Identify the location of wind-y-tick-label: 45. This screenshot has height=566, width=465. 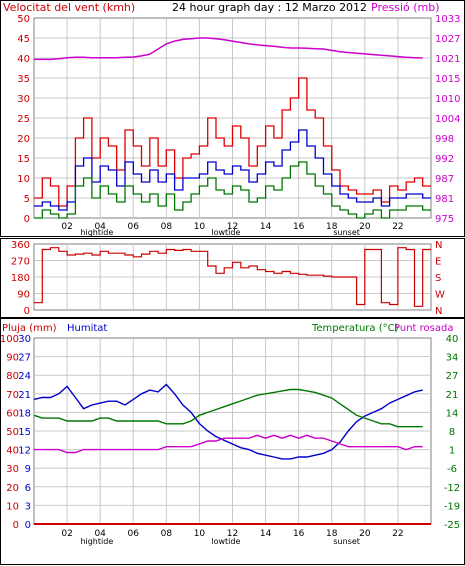
(23, 39).